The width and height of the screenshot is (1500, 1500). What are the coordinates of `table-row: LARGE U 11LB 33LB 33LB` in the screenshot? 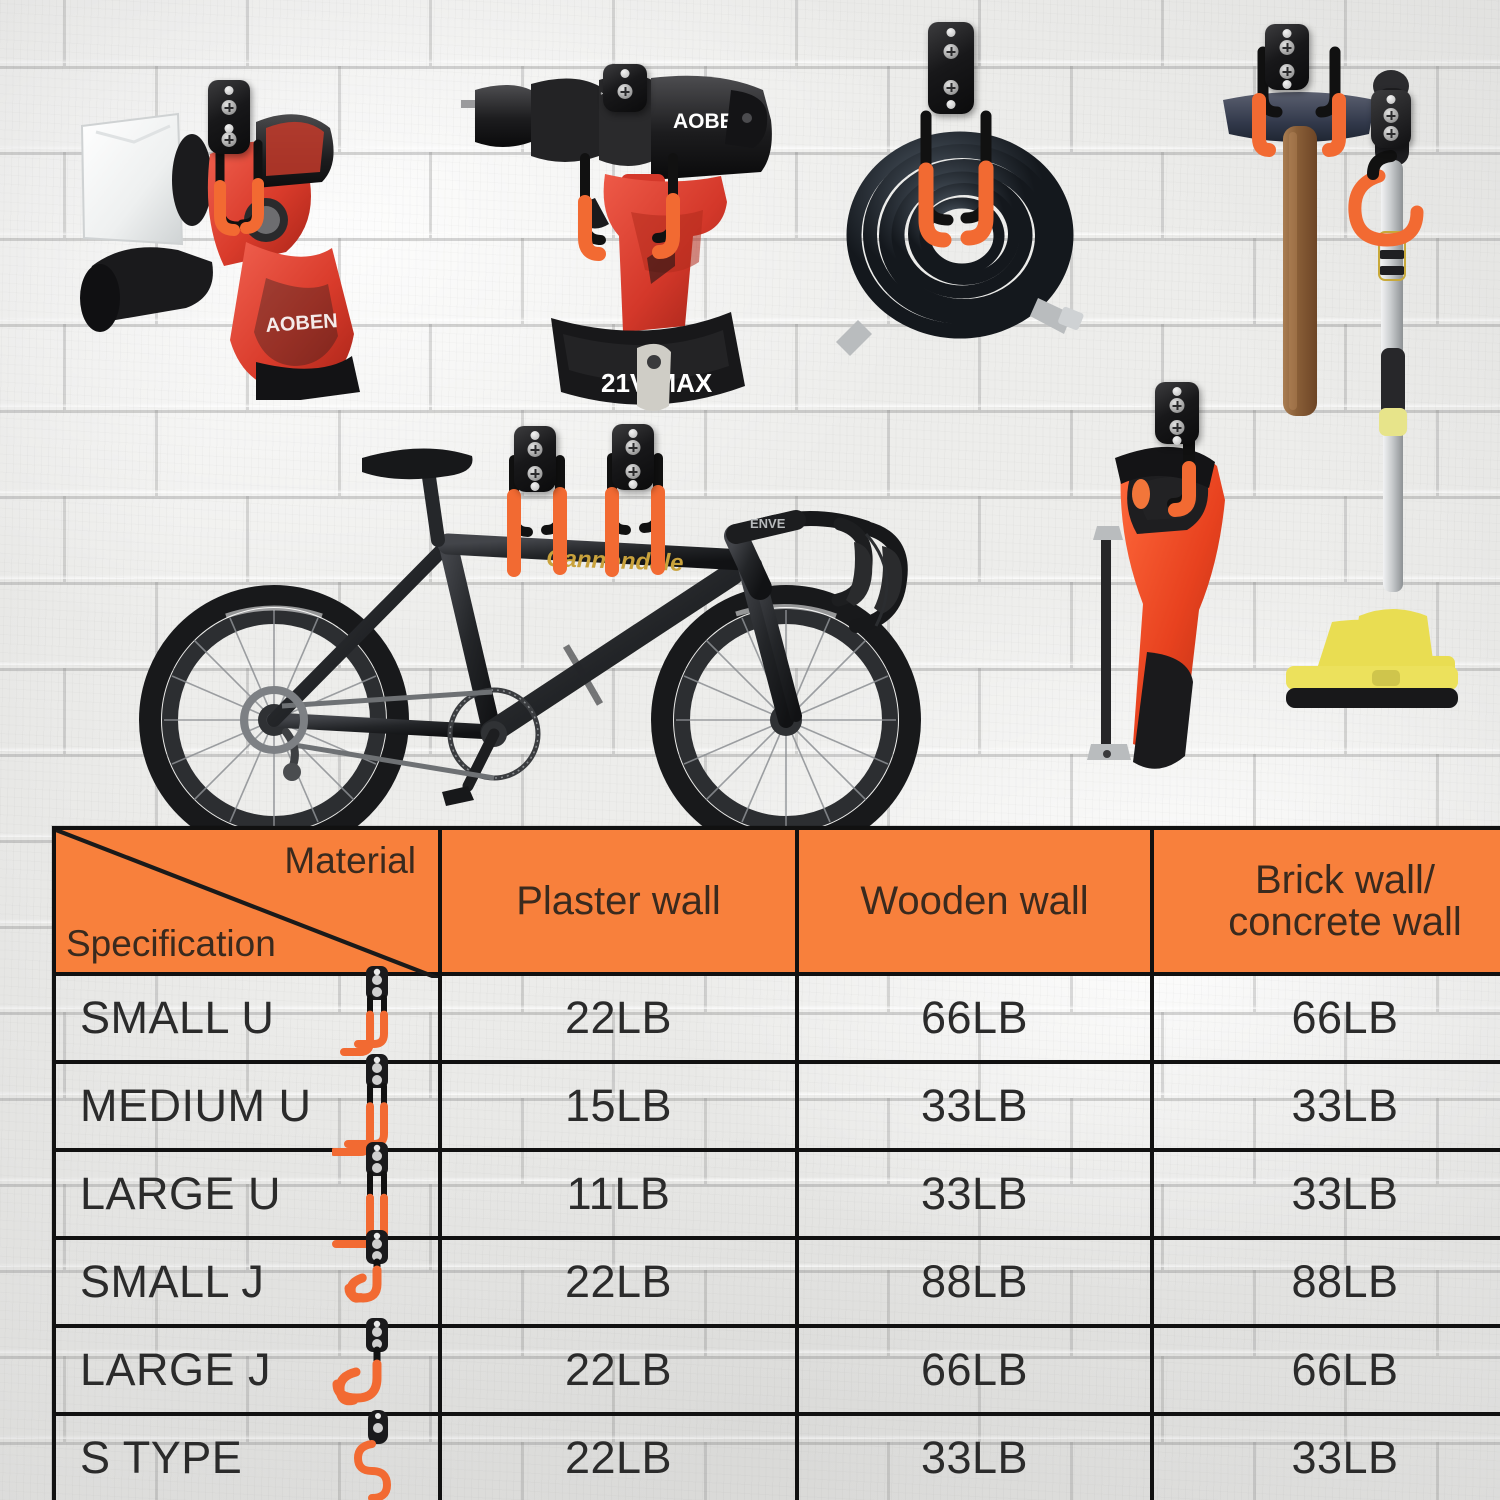 It's located at (776, 1199).